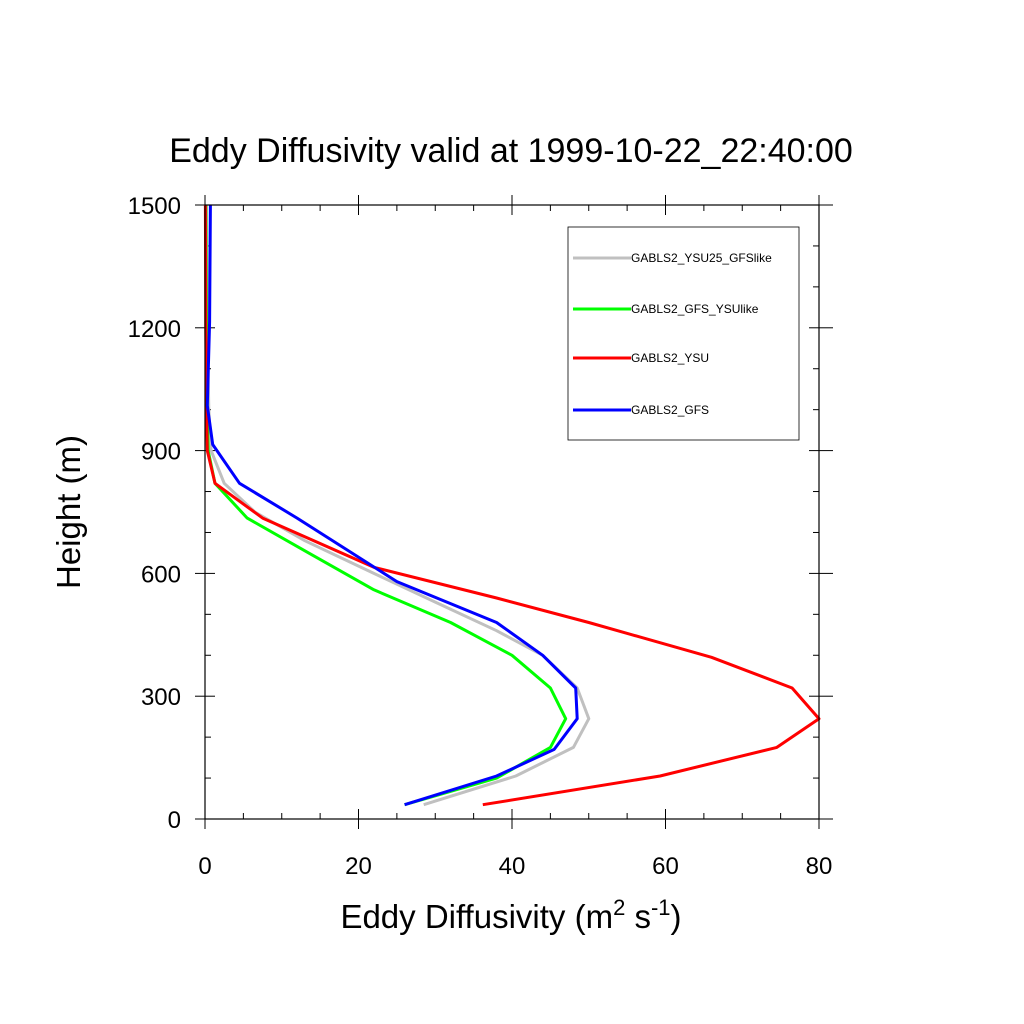  Describe the element at coordinates (670, 410) in the screenshot. I see `legend-label: GABLS2_GFS` at that location.